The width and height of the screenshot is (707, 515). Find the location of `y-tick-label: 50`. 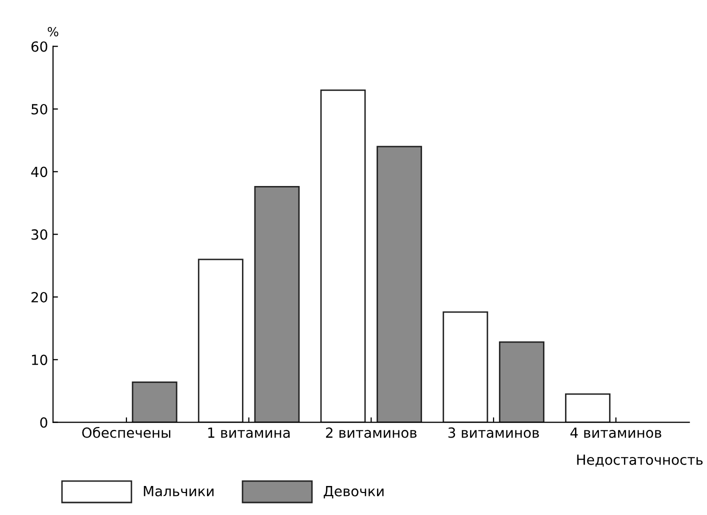

y-tick-label: 50 is located at coordinates (40, 109).